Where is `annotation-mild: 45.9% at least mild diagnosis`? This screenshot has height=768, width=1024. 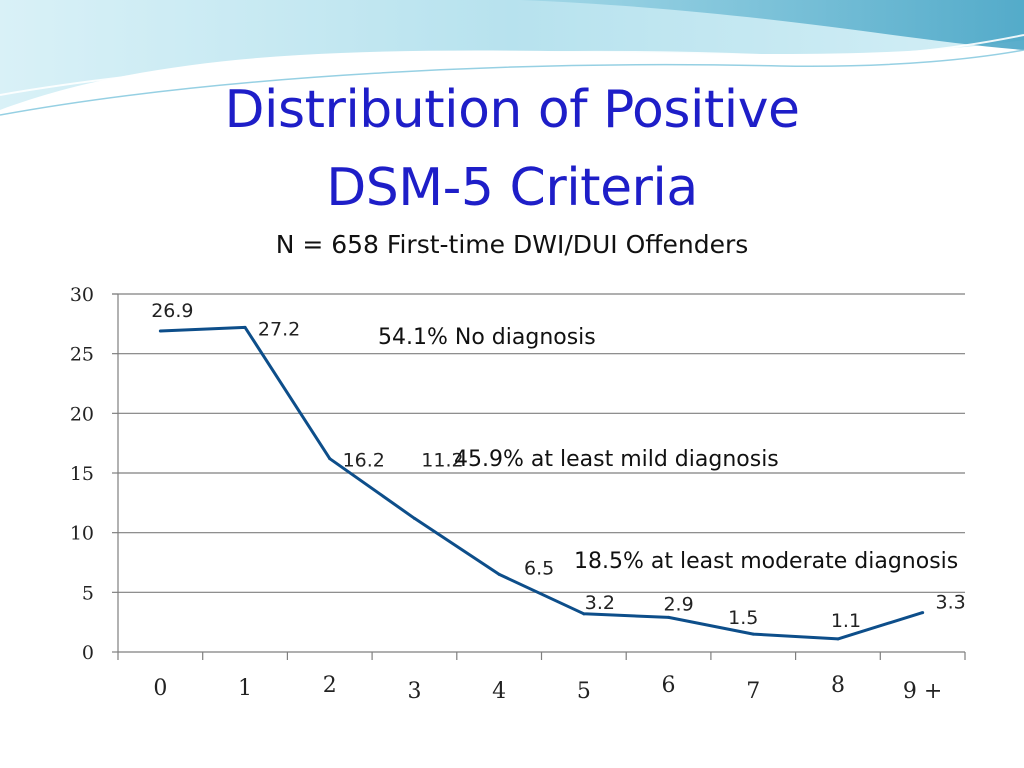
annotation-mild: 45.9% at least mild diagnosis is located at coordinates (616, 459).